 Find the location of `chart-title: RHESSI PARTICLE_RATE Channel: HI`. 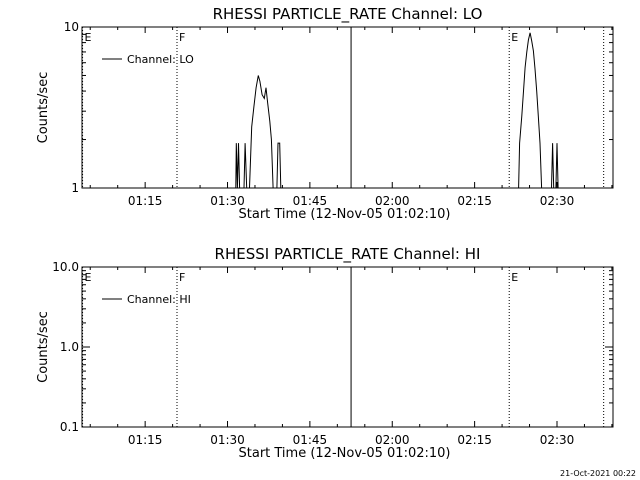

chart-title: RHESSI PARTICLE_RATE Channel: HI is located at coordinates (348, 254).